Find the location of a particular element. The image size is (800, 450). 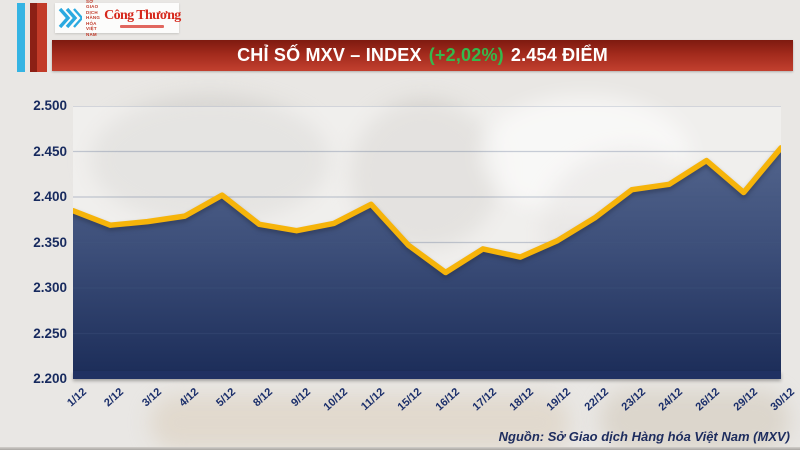

y-axis-label: 2.500 is located at coordinates (50, 105).